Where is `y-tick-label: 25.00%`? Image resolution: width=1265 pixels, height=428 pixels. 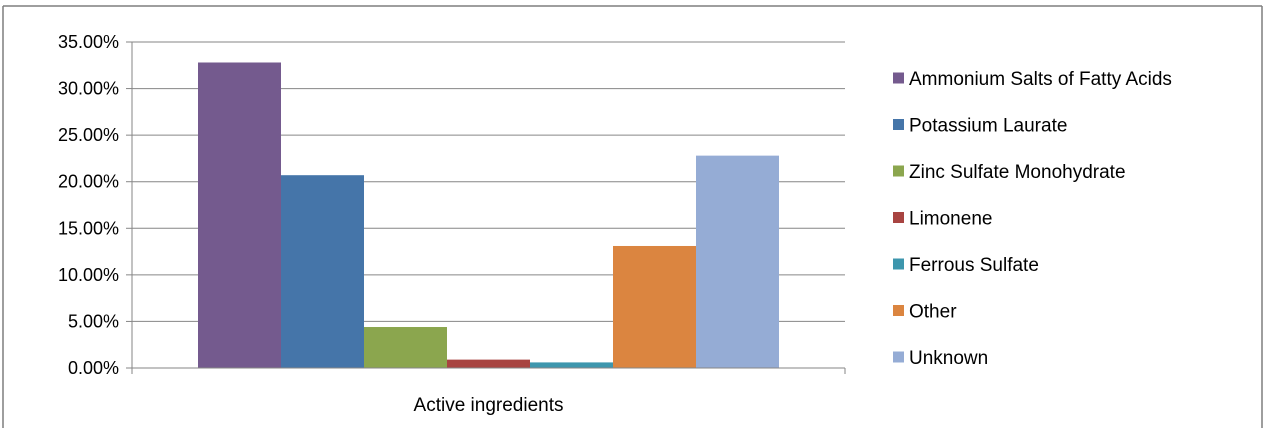
y-tick-label: 25.00% is located at coordinates (88, 135).